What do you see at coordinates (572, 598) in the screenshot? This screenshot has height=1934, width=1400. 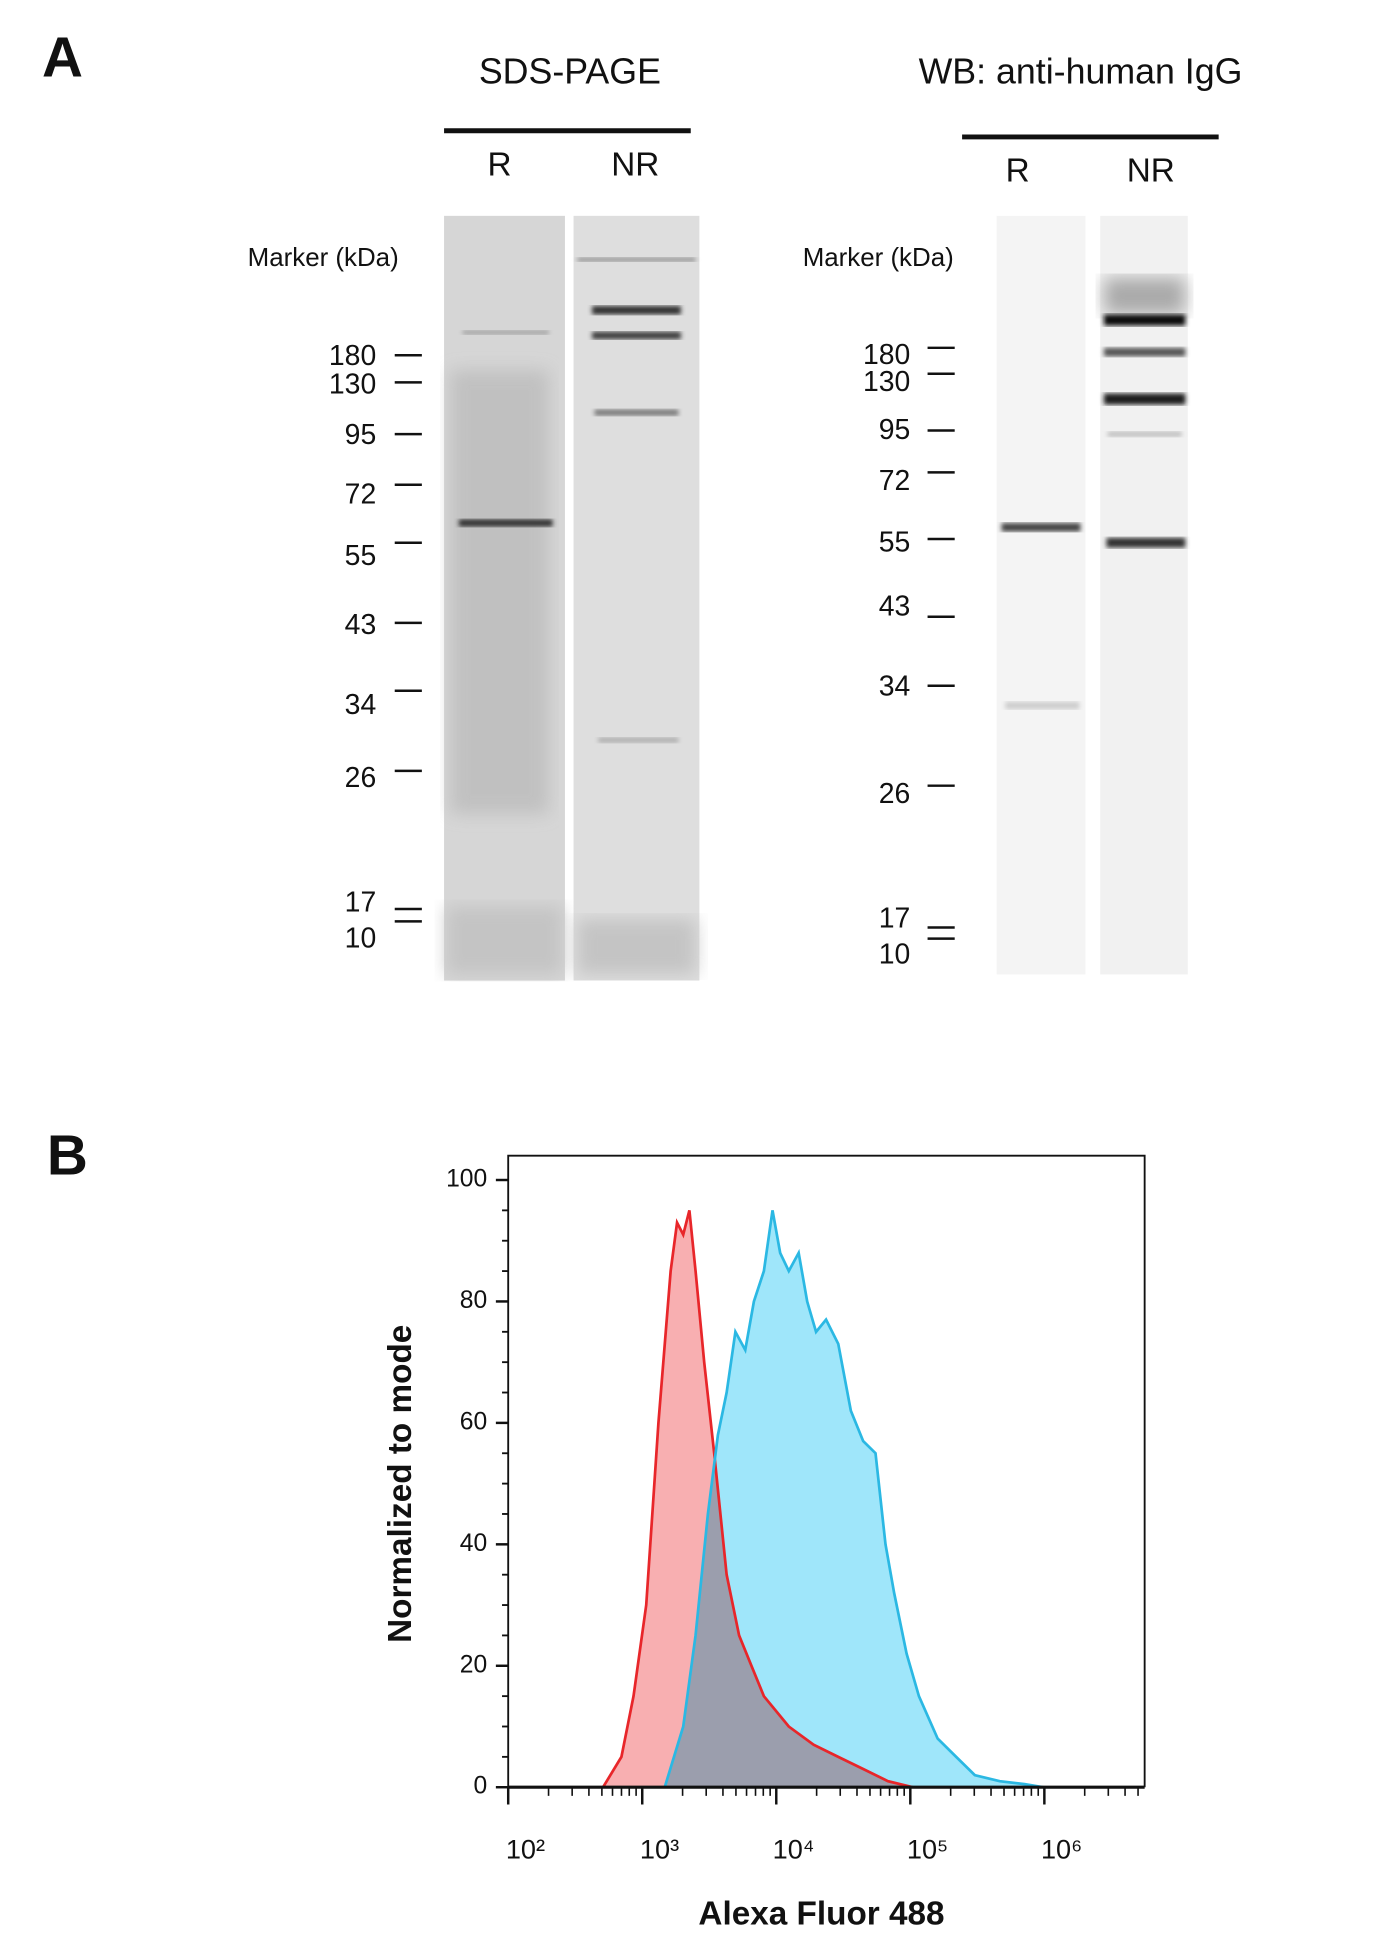 I see `gel-image` at bounding box center [572, 598].